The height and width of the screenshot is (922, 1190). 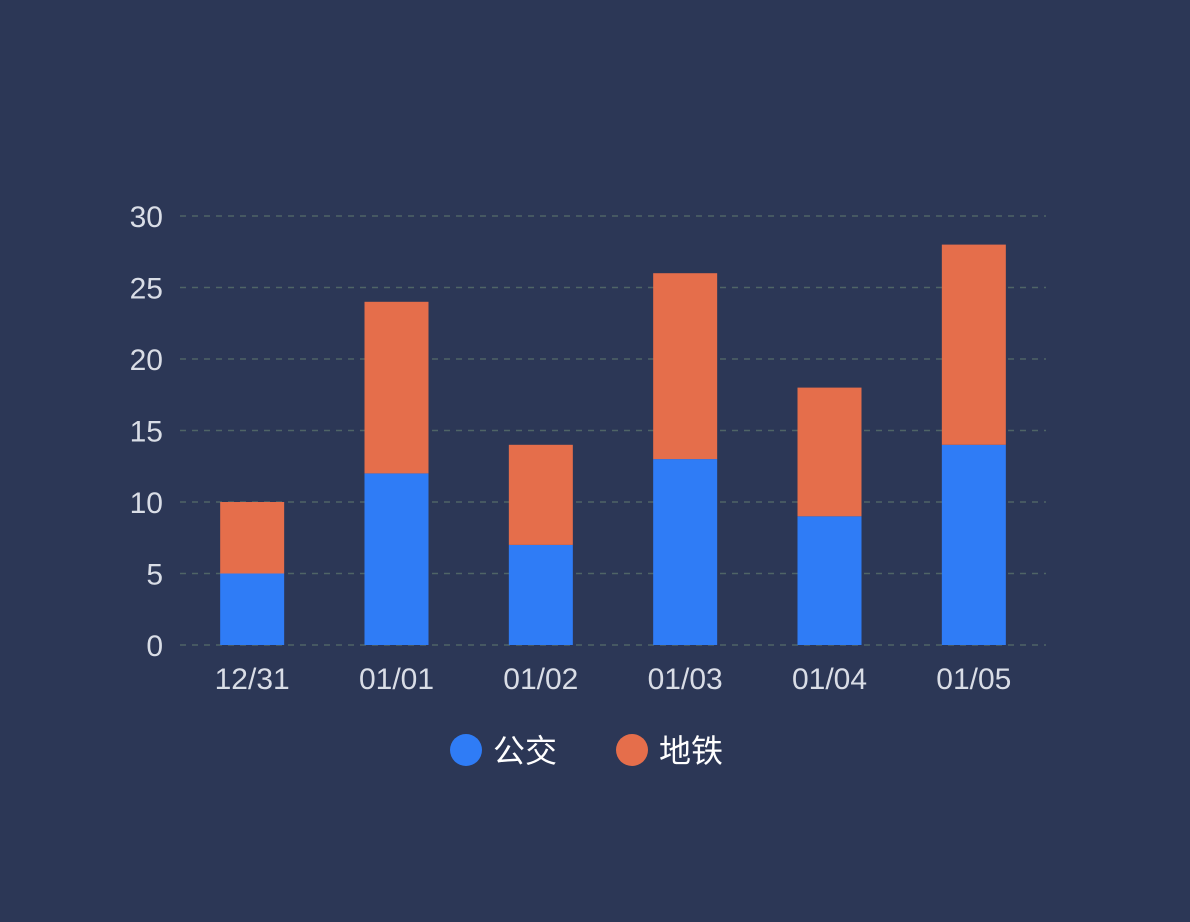 What do you see at coordinates (685, 679) in the screenshot?
I see `x-tick-label: 01/03` at bounding box center [685, 679].